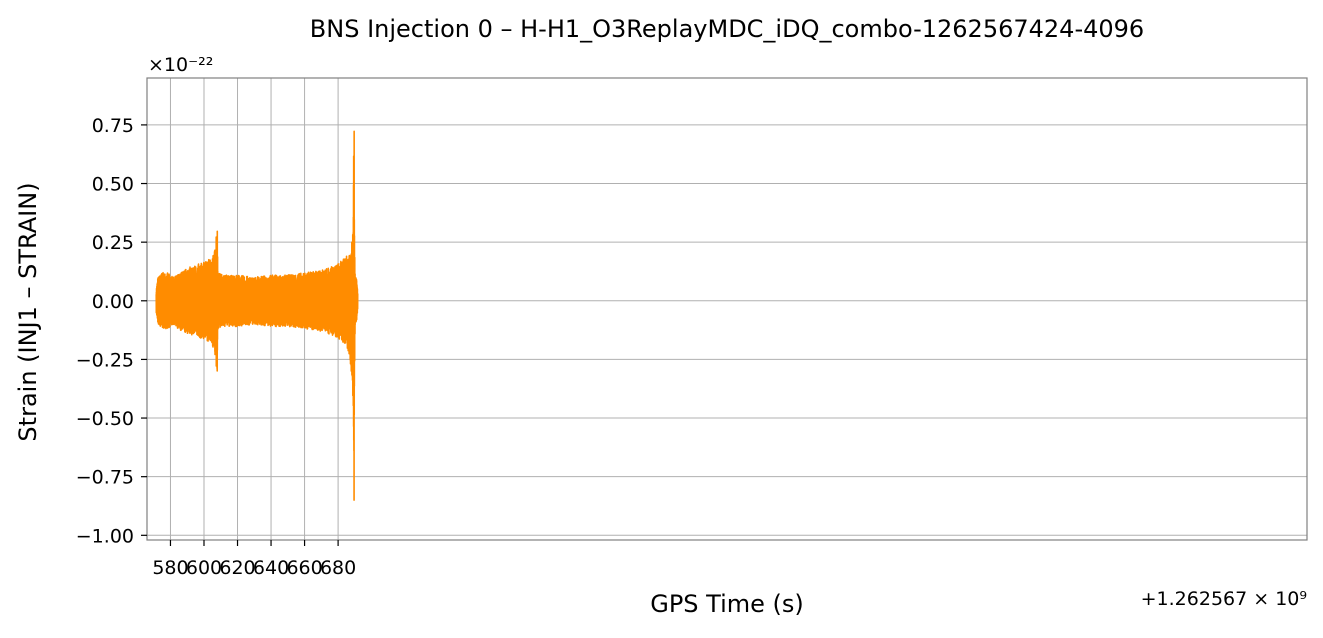 The height and width of the screenshot is (638, 1323). What do you see at coordinates (271, 568) in the screenshot?
I see `x-tick-label: 640` at bounding box center [271, 568].